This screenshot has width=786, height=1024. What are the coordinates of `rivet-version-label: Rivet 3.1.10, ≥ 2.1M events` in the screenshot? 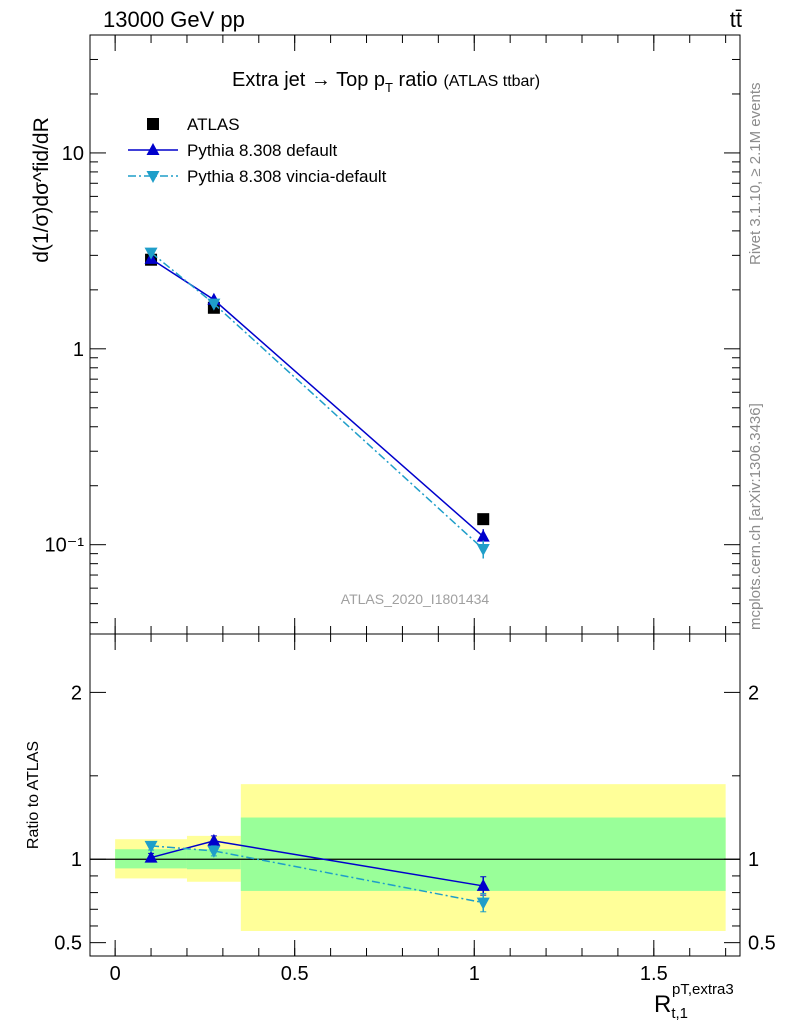 It's located at (755, 174).